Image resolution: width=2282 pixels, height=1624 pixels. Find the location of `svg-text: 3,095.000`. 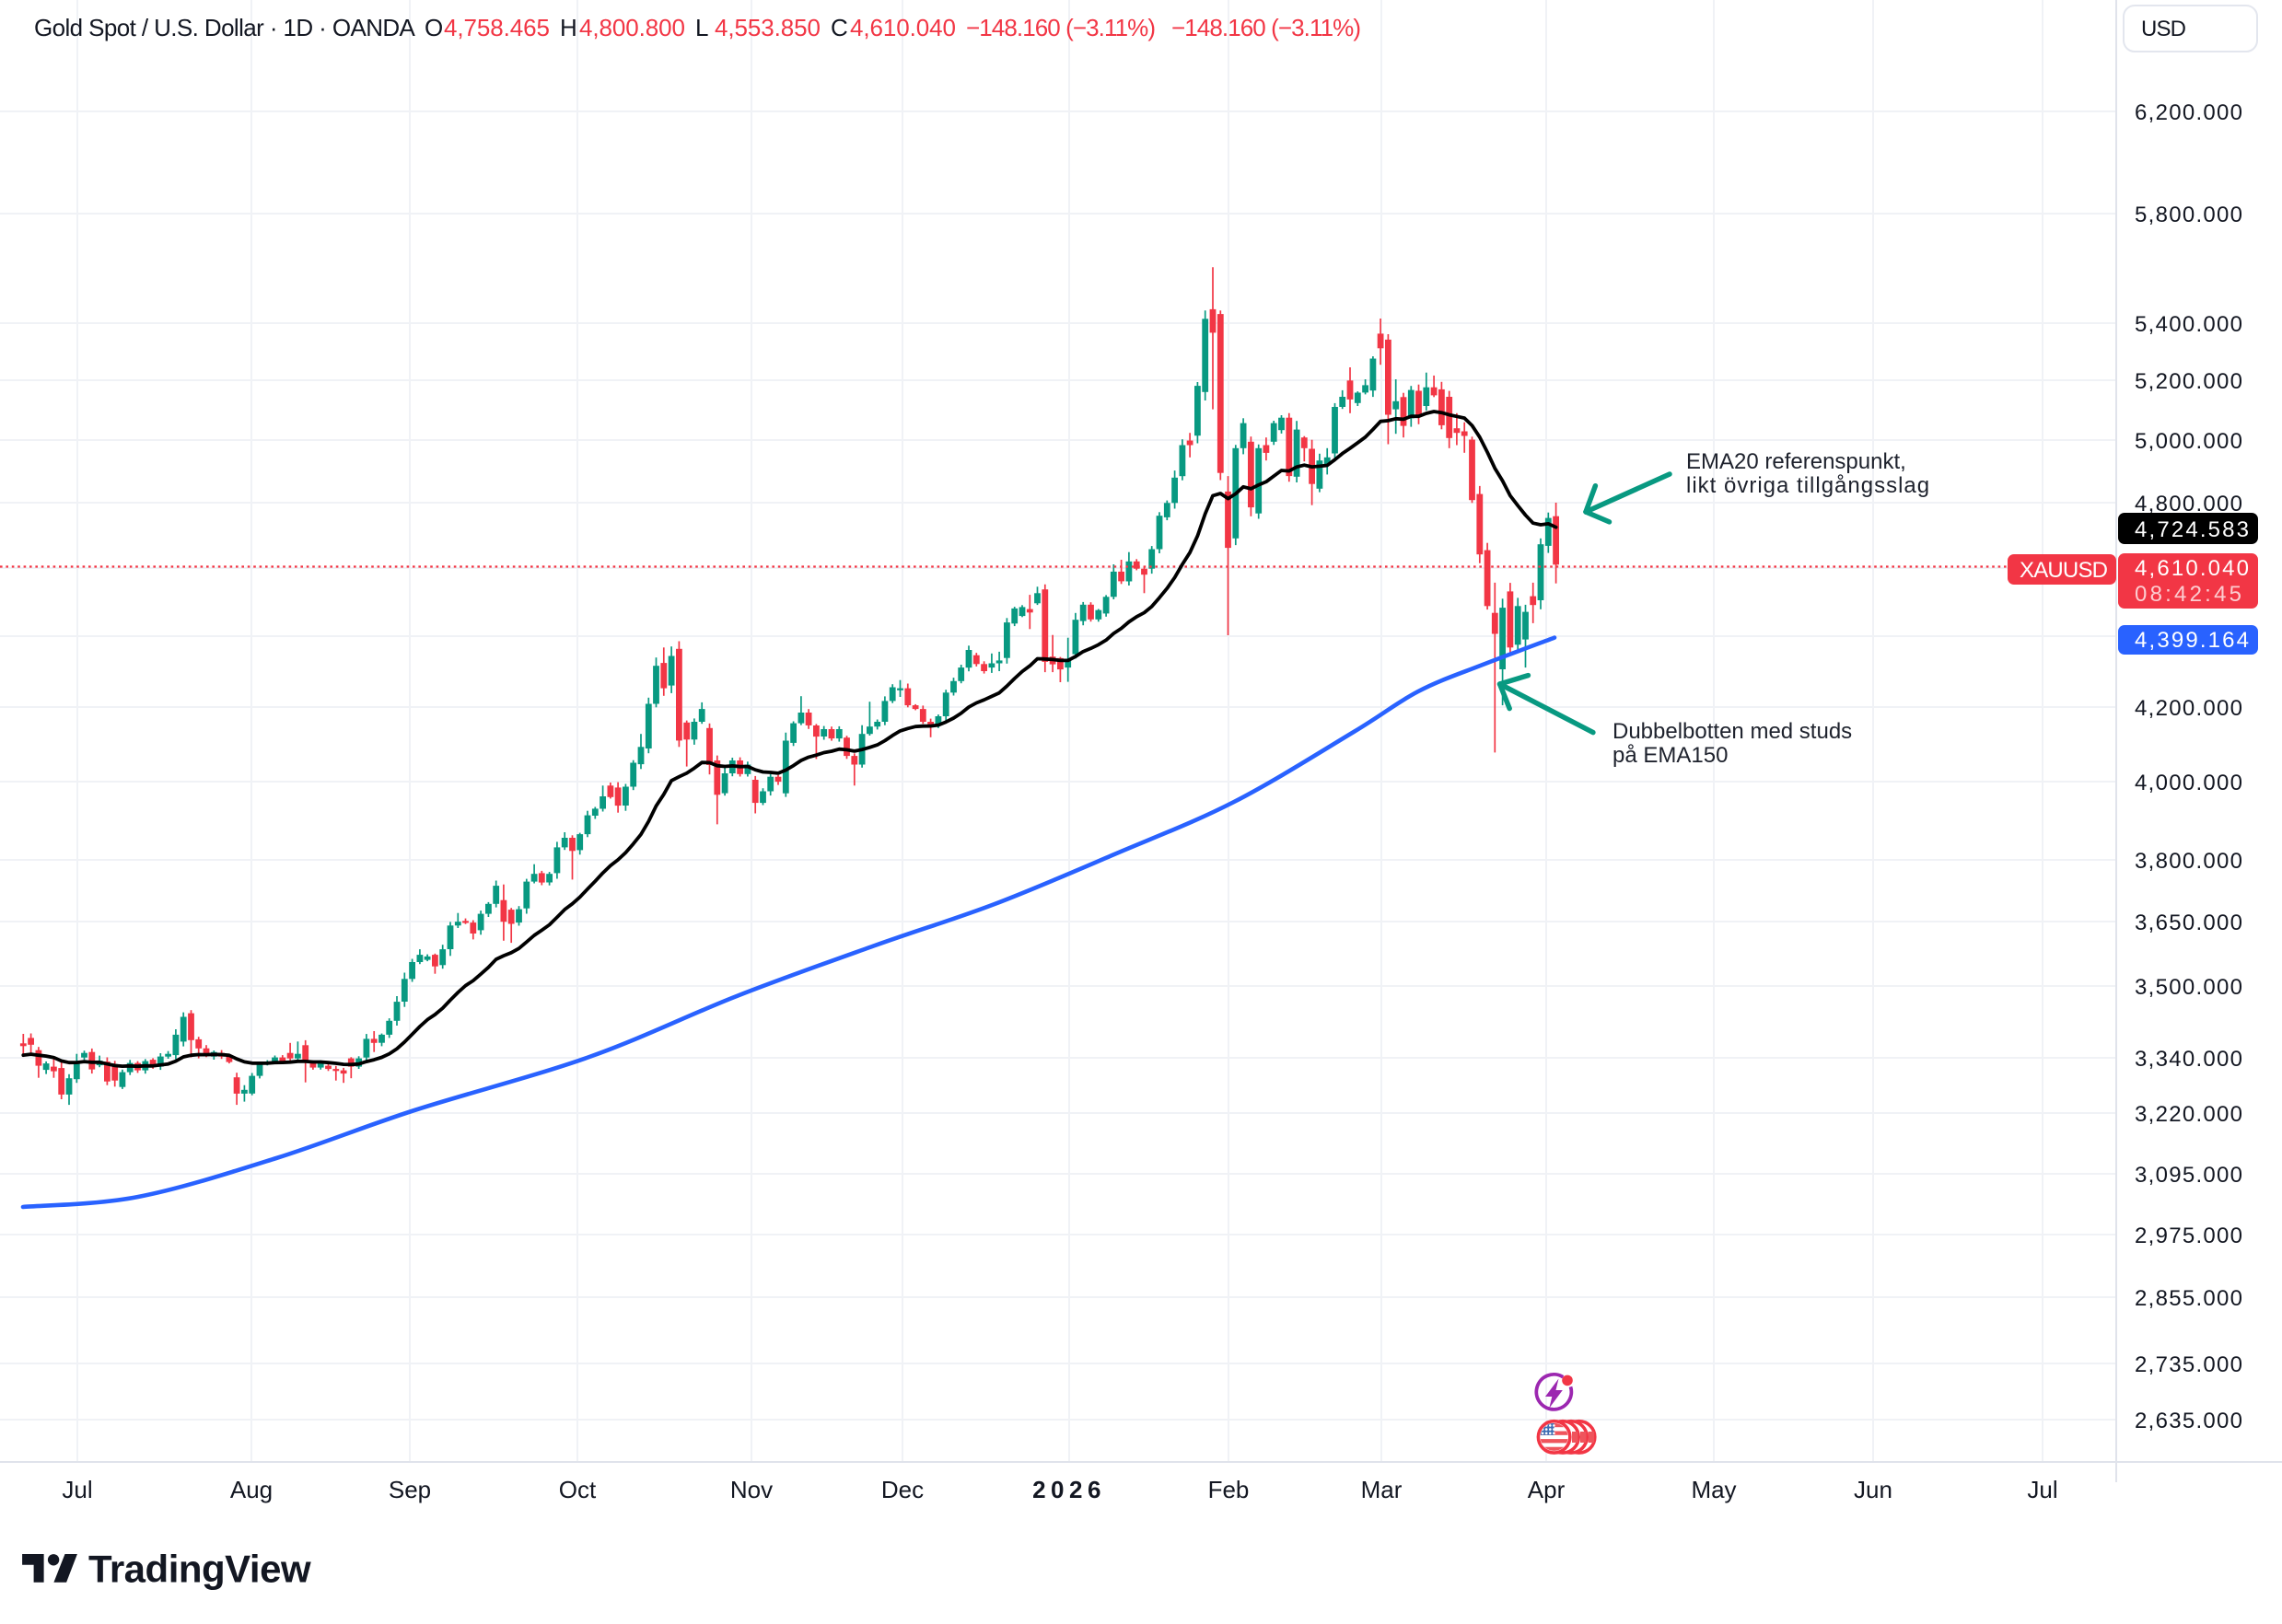

svg-text: 3,095.000 is located at coordinates (2188, 1175).